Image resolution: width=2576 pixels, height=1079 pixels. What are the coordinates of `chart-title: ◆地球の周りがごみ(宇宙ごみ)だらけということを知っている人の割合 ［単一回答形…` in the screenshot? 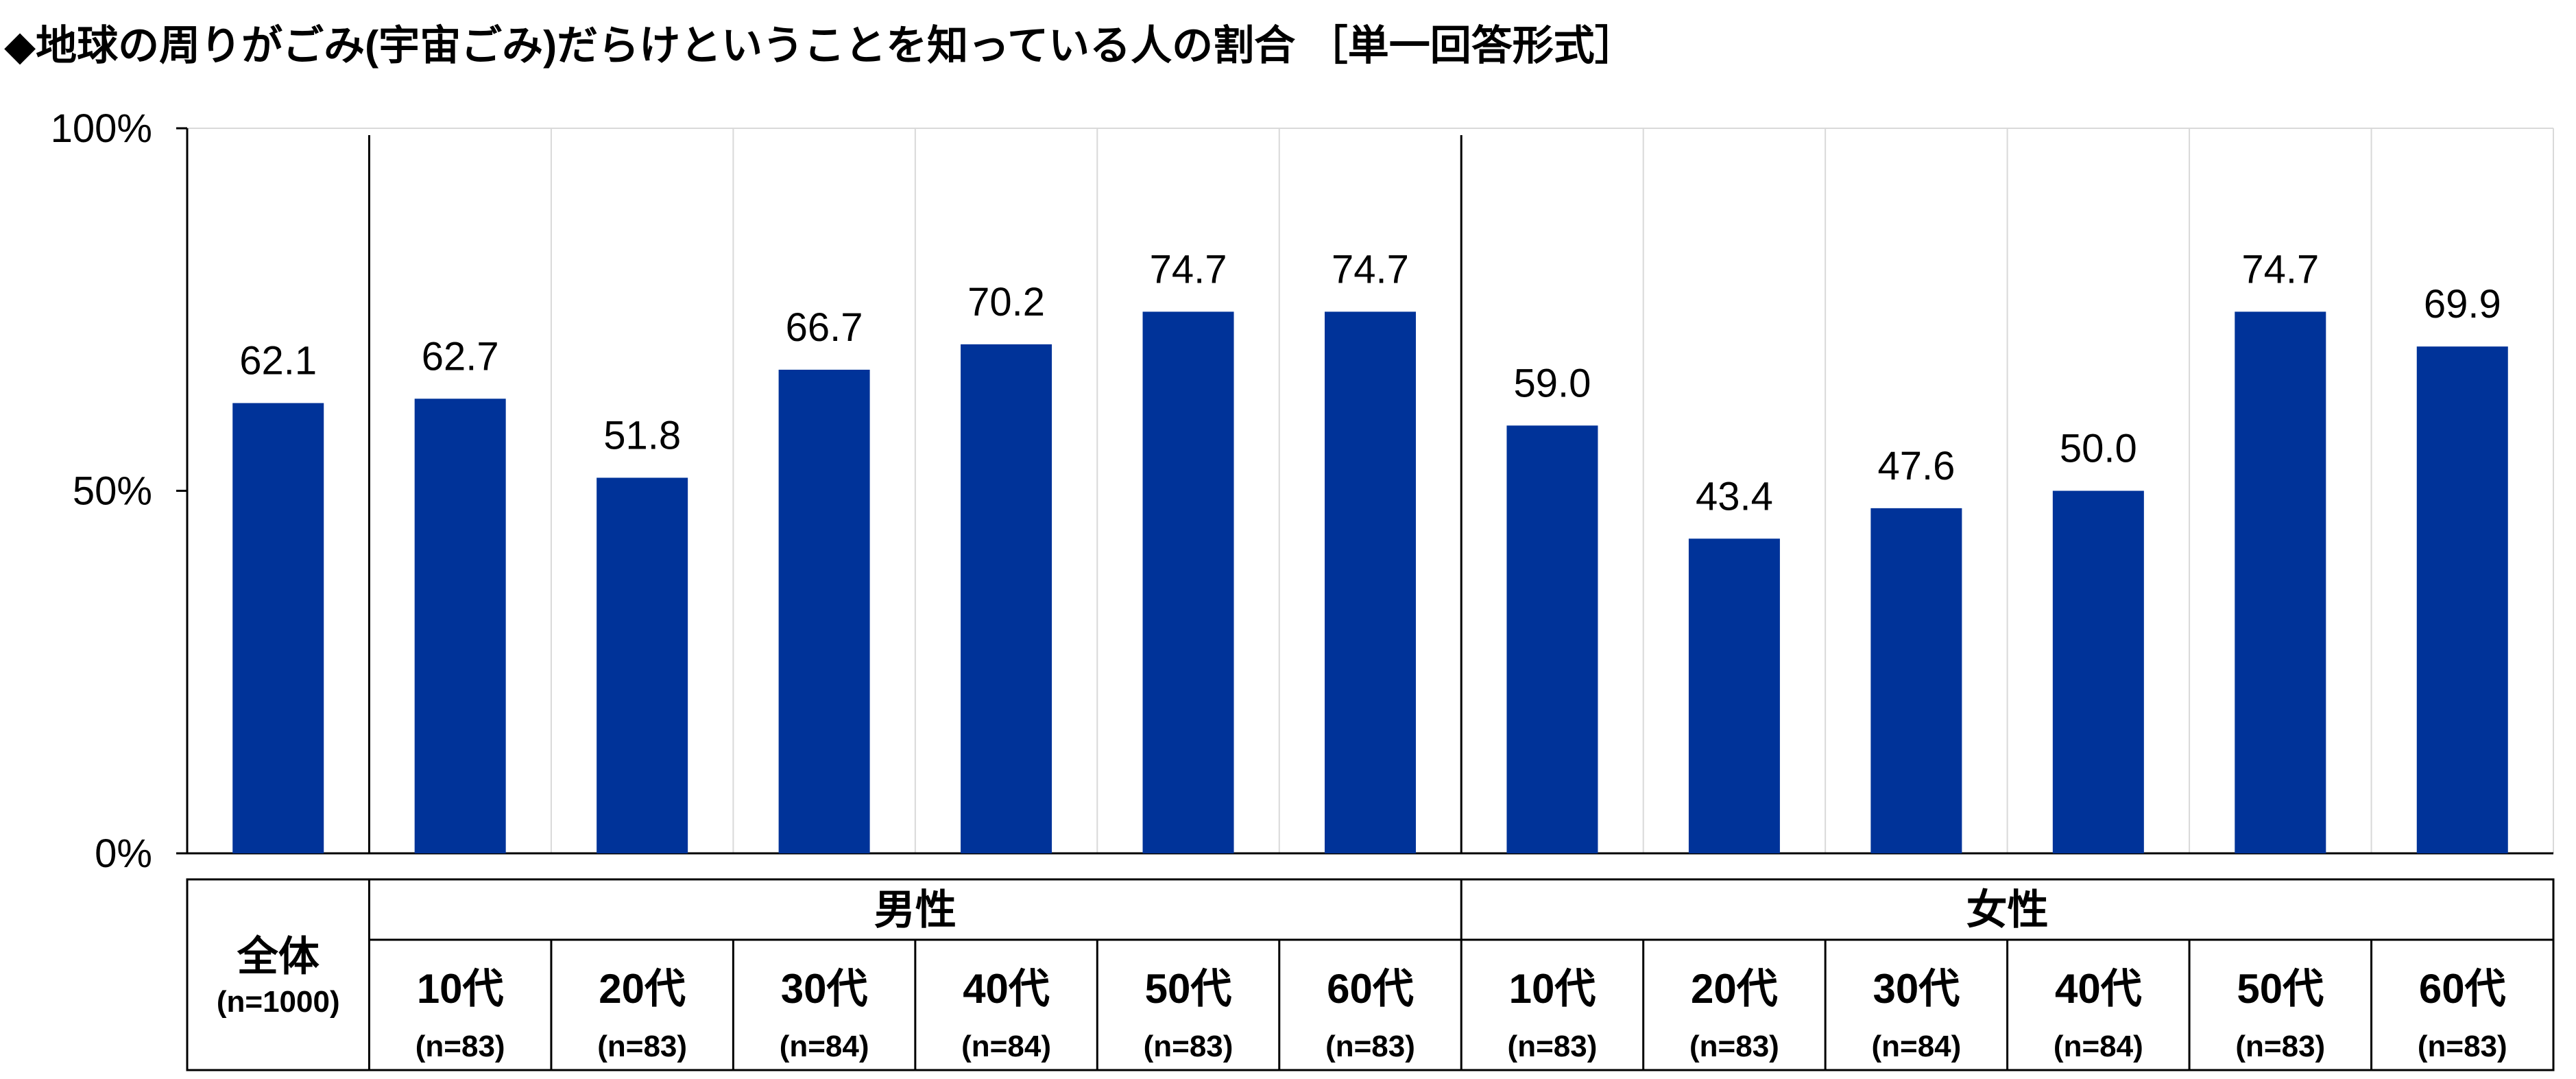 It's located at (820, 46).